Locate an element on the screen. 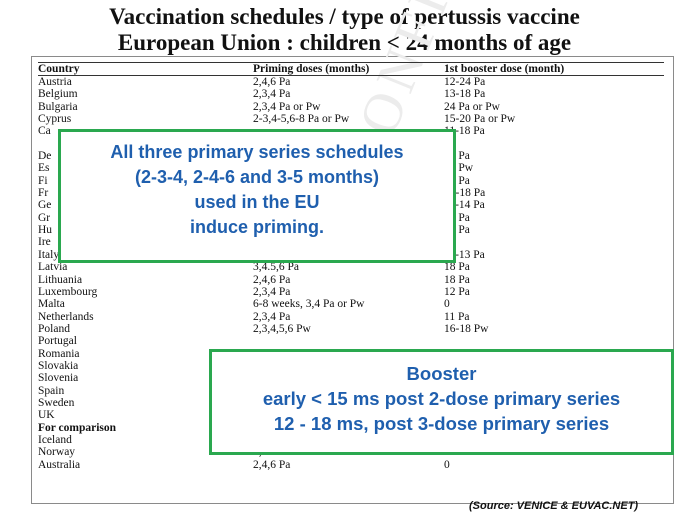 The height and width of the screenshot is (517, 689). cell-country: Malta is located at coordinates (51, 304).